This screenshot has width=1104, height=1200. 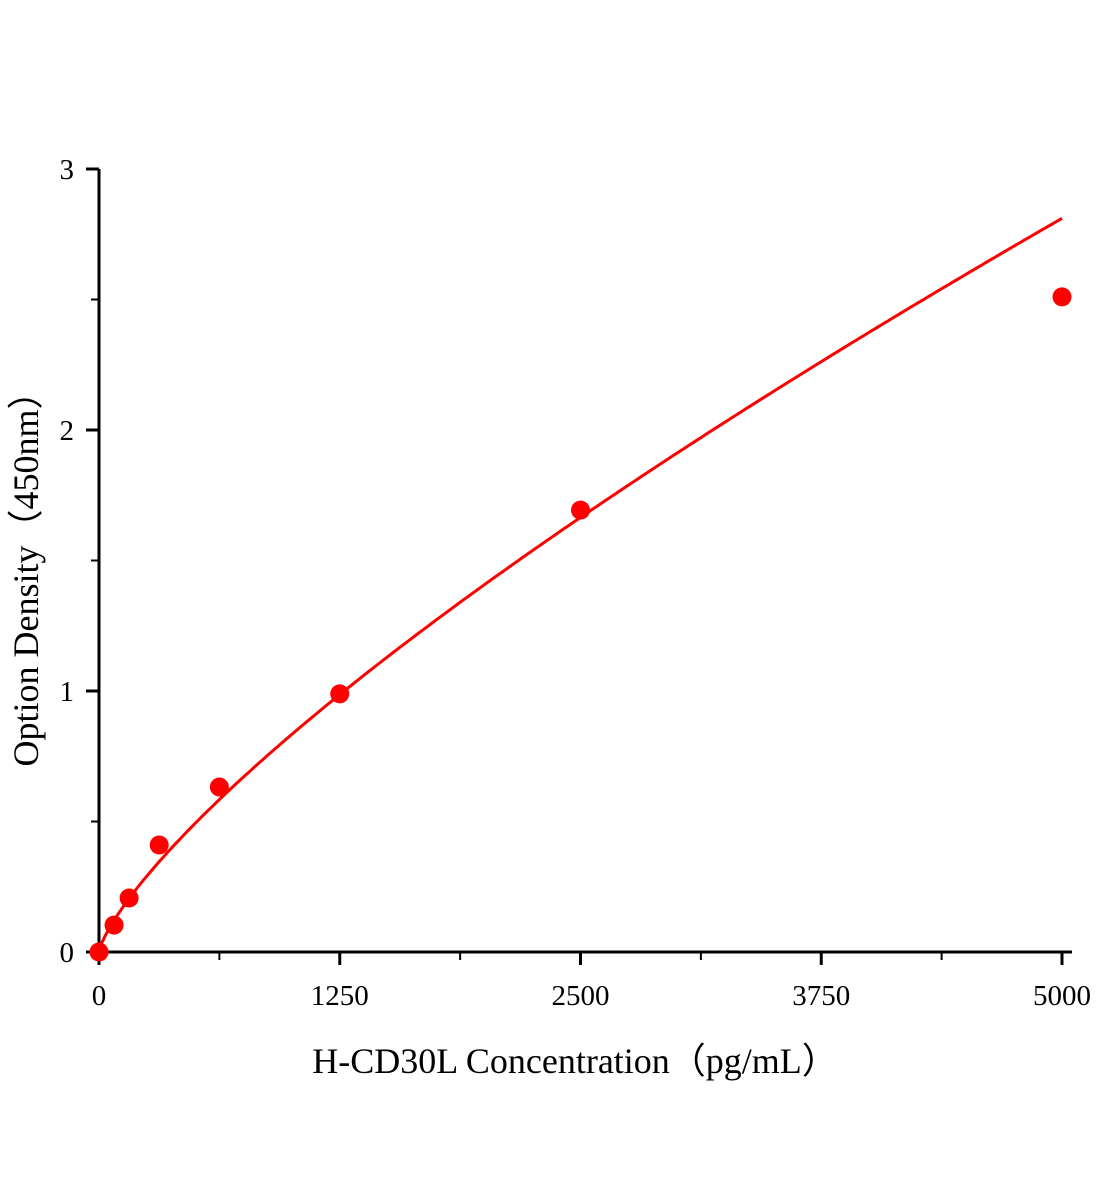 What do you see at coordinates (26, 570) in the screenshot?
I see `y-axis-label: Option Density（450nm）` at bounding box center [26, 570].